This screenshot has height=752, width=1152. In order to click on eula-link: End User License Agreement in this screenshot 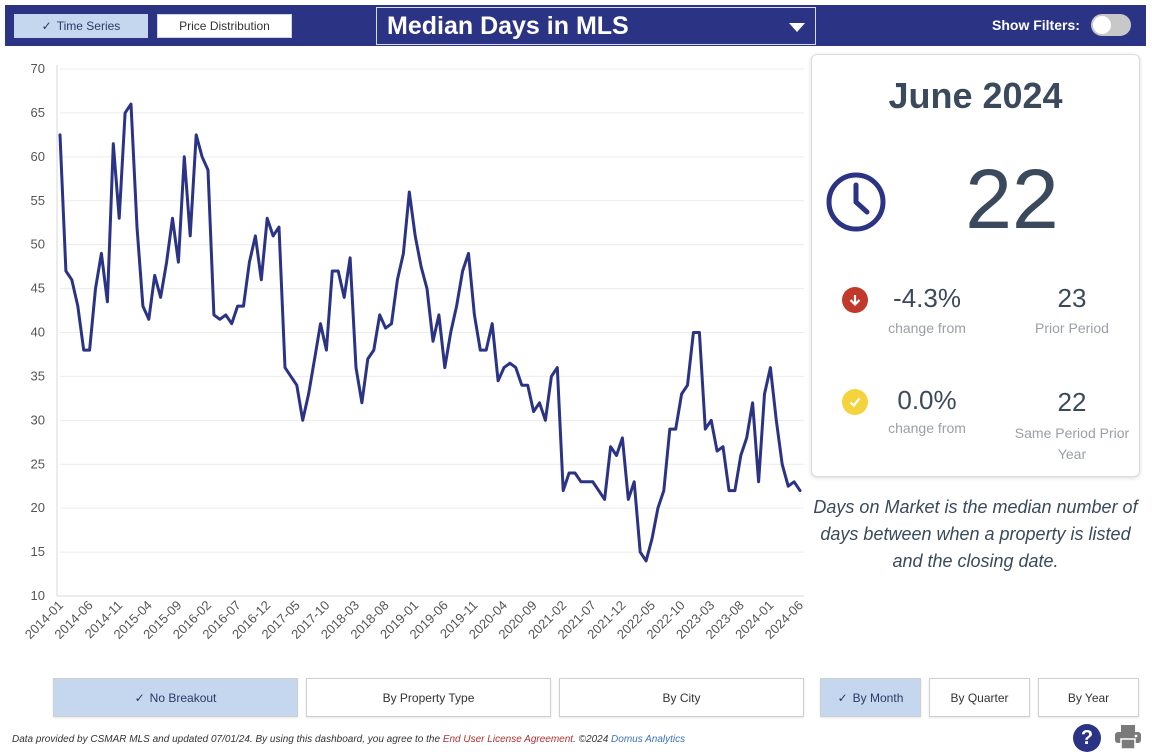, I will do `click(508, 739)`.